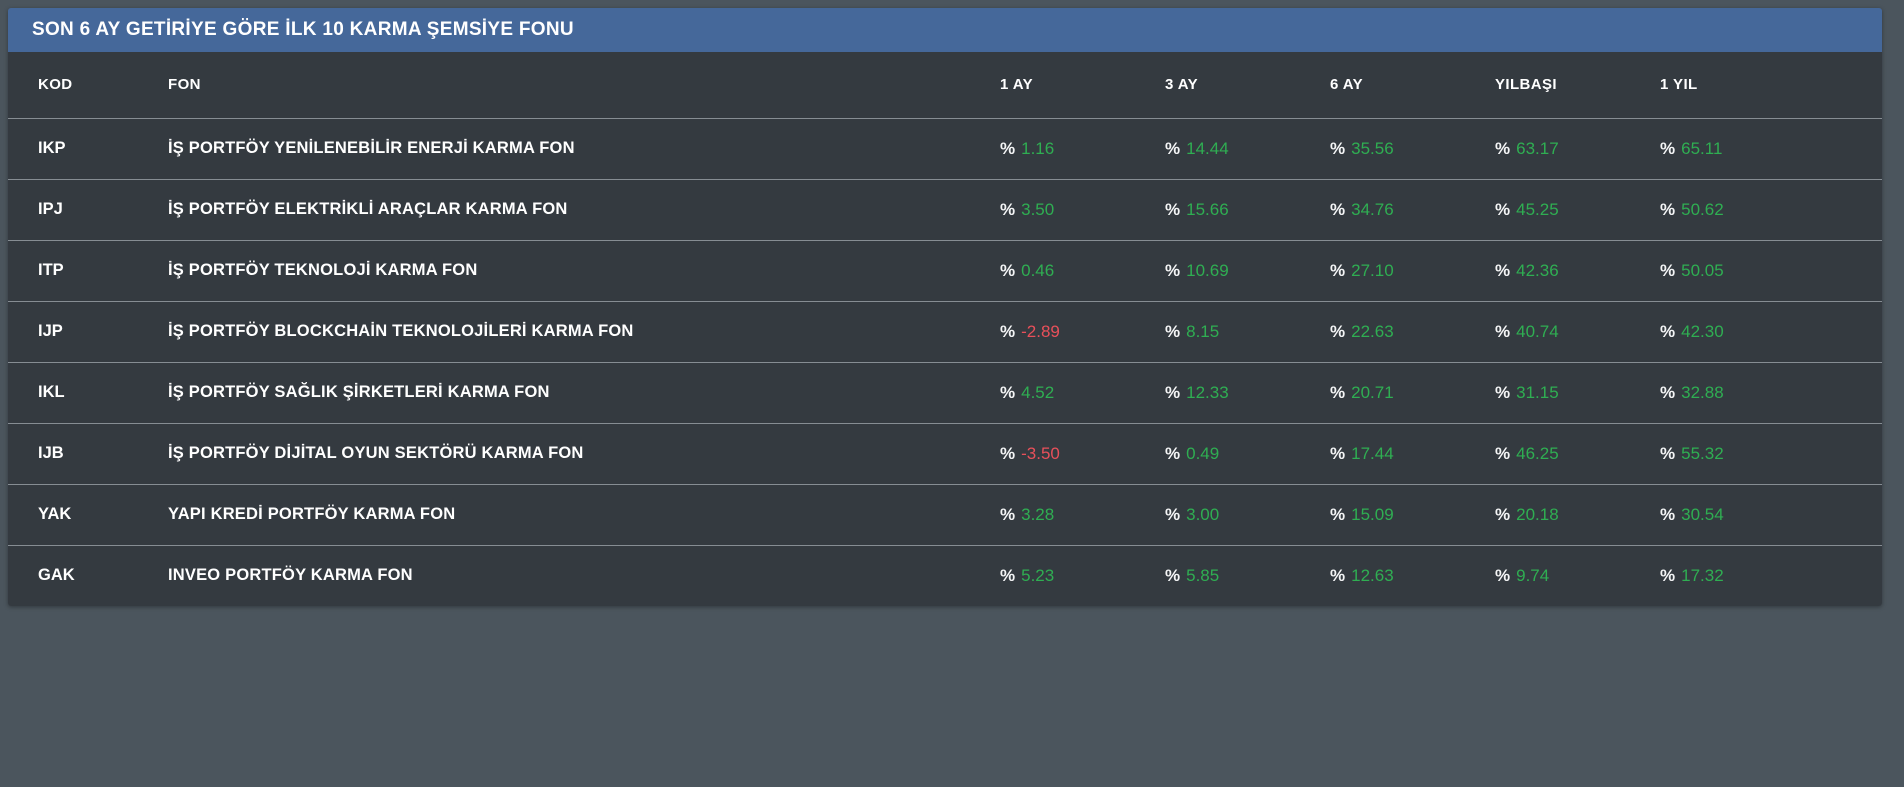 The image size is (1904, 787). Describe the element at coordinates (1577, 453) in the screenshot. I see `return-value-col-3: % 46.25` at that location.